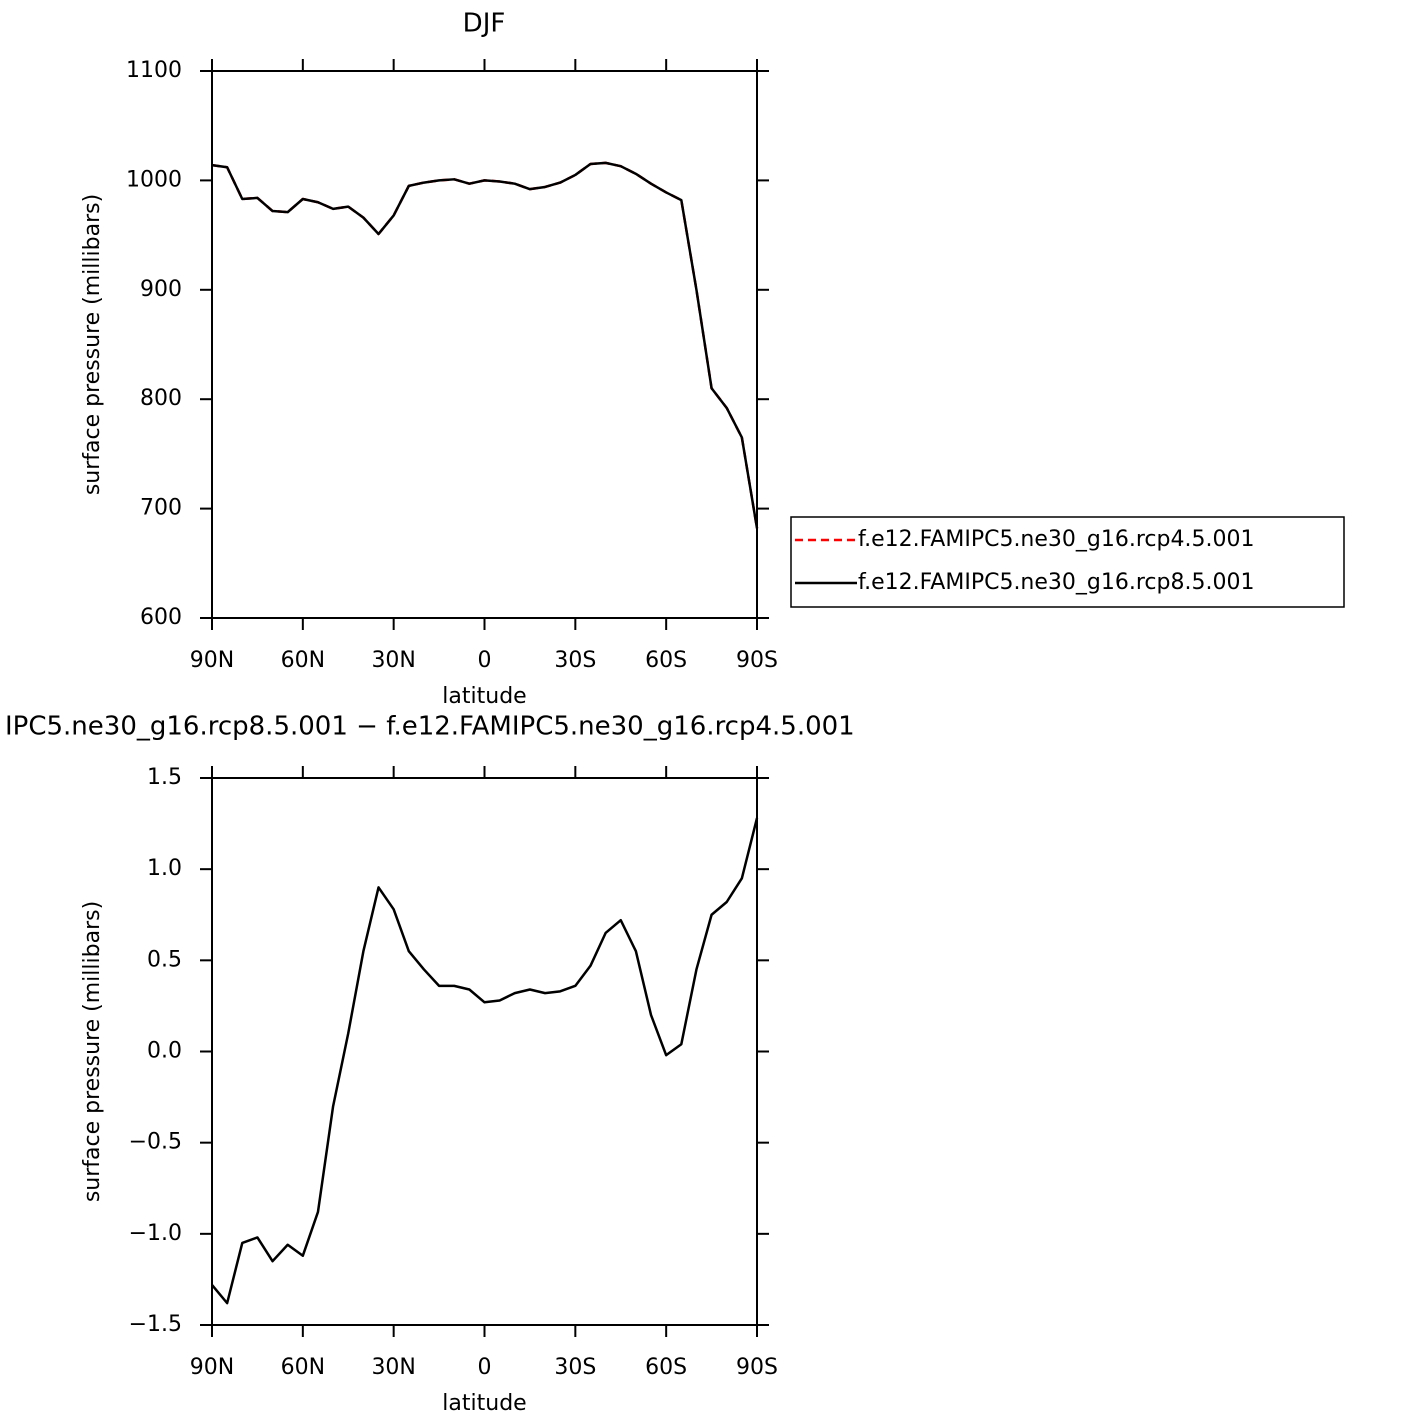 The height and width of the screenshot is (1424, 1422). Describe the element at coordinates (161, 508) in the screenshot. I see `y-tick-label: 700` at that location.